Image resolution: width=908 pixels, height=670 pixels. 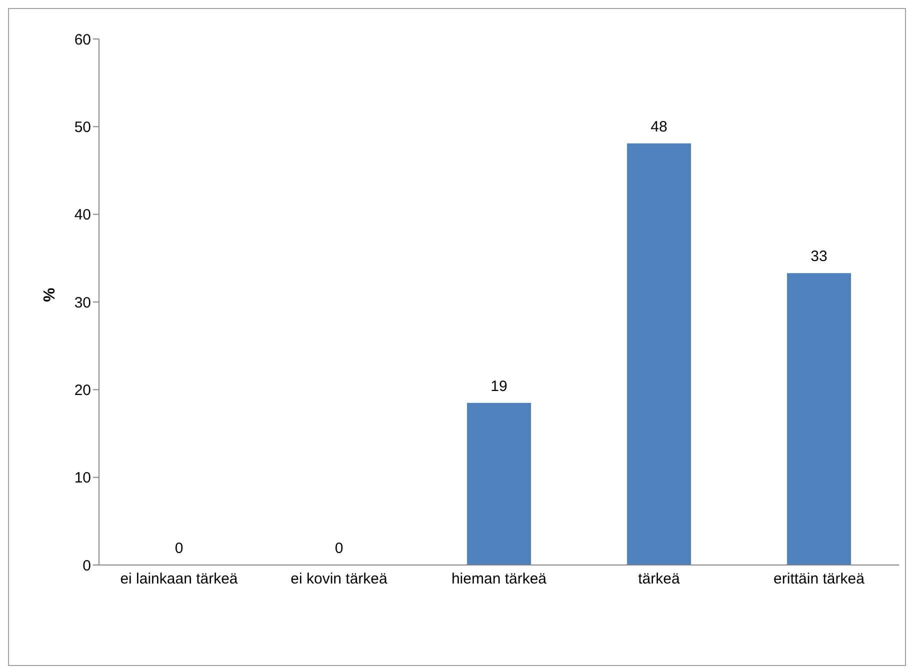 What do you see at coordinates (820, 579) in the screenshot?
I see `x-tick-label: erittäin tärkeä` at bounding box center [820, 579].